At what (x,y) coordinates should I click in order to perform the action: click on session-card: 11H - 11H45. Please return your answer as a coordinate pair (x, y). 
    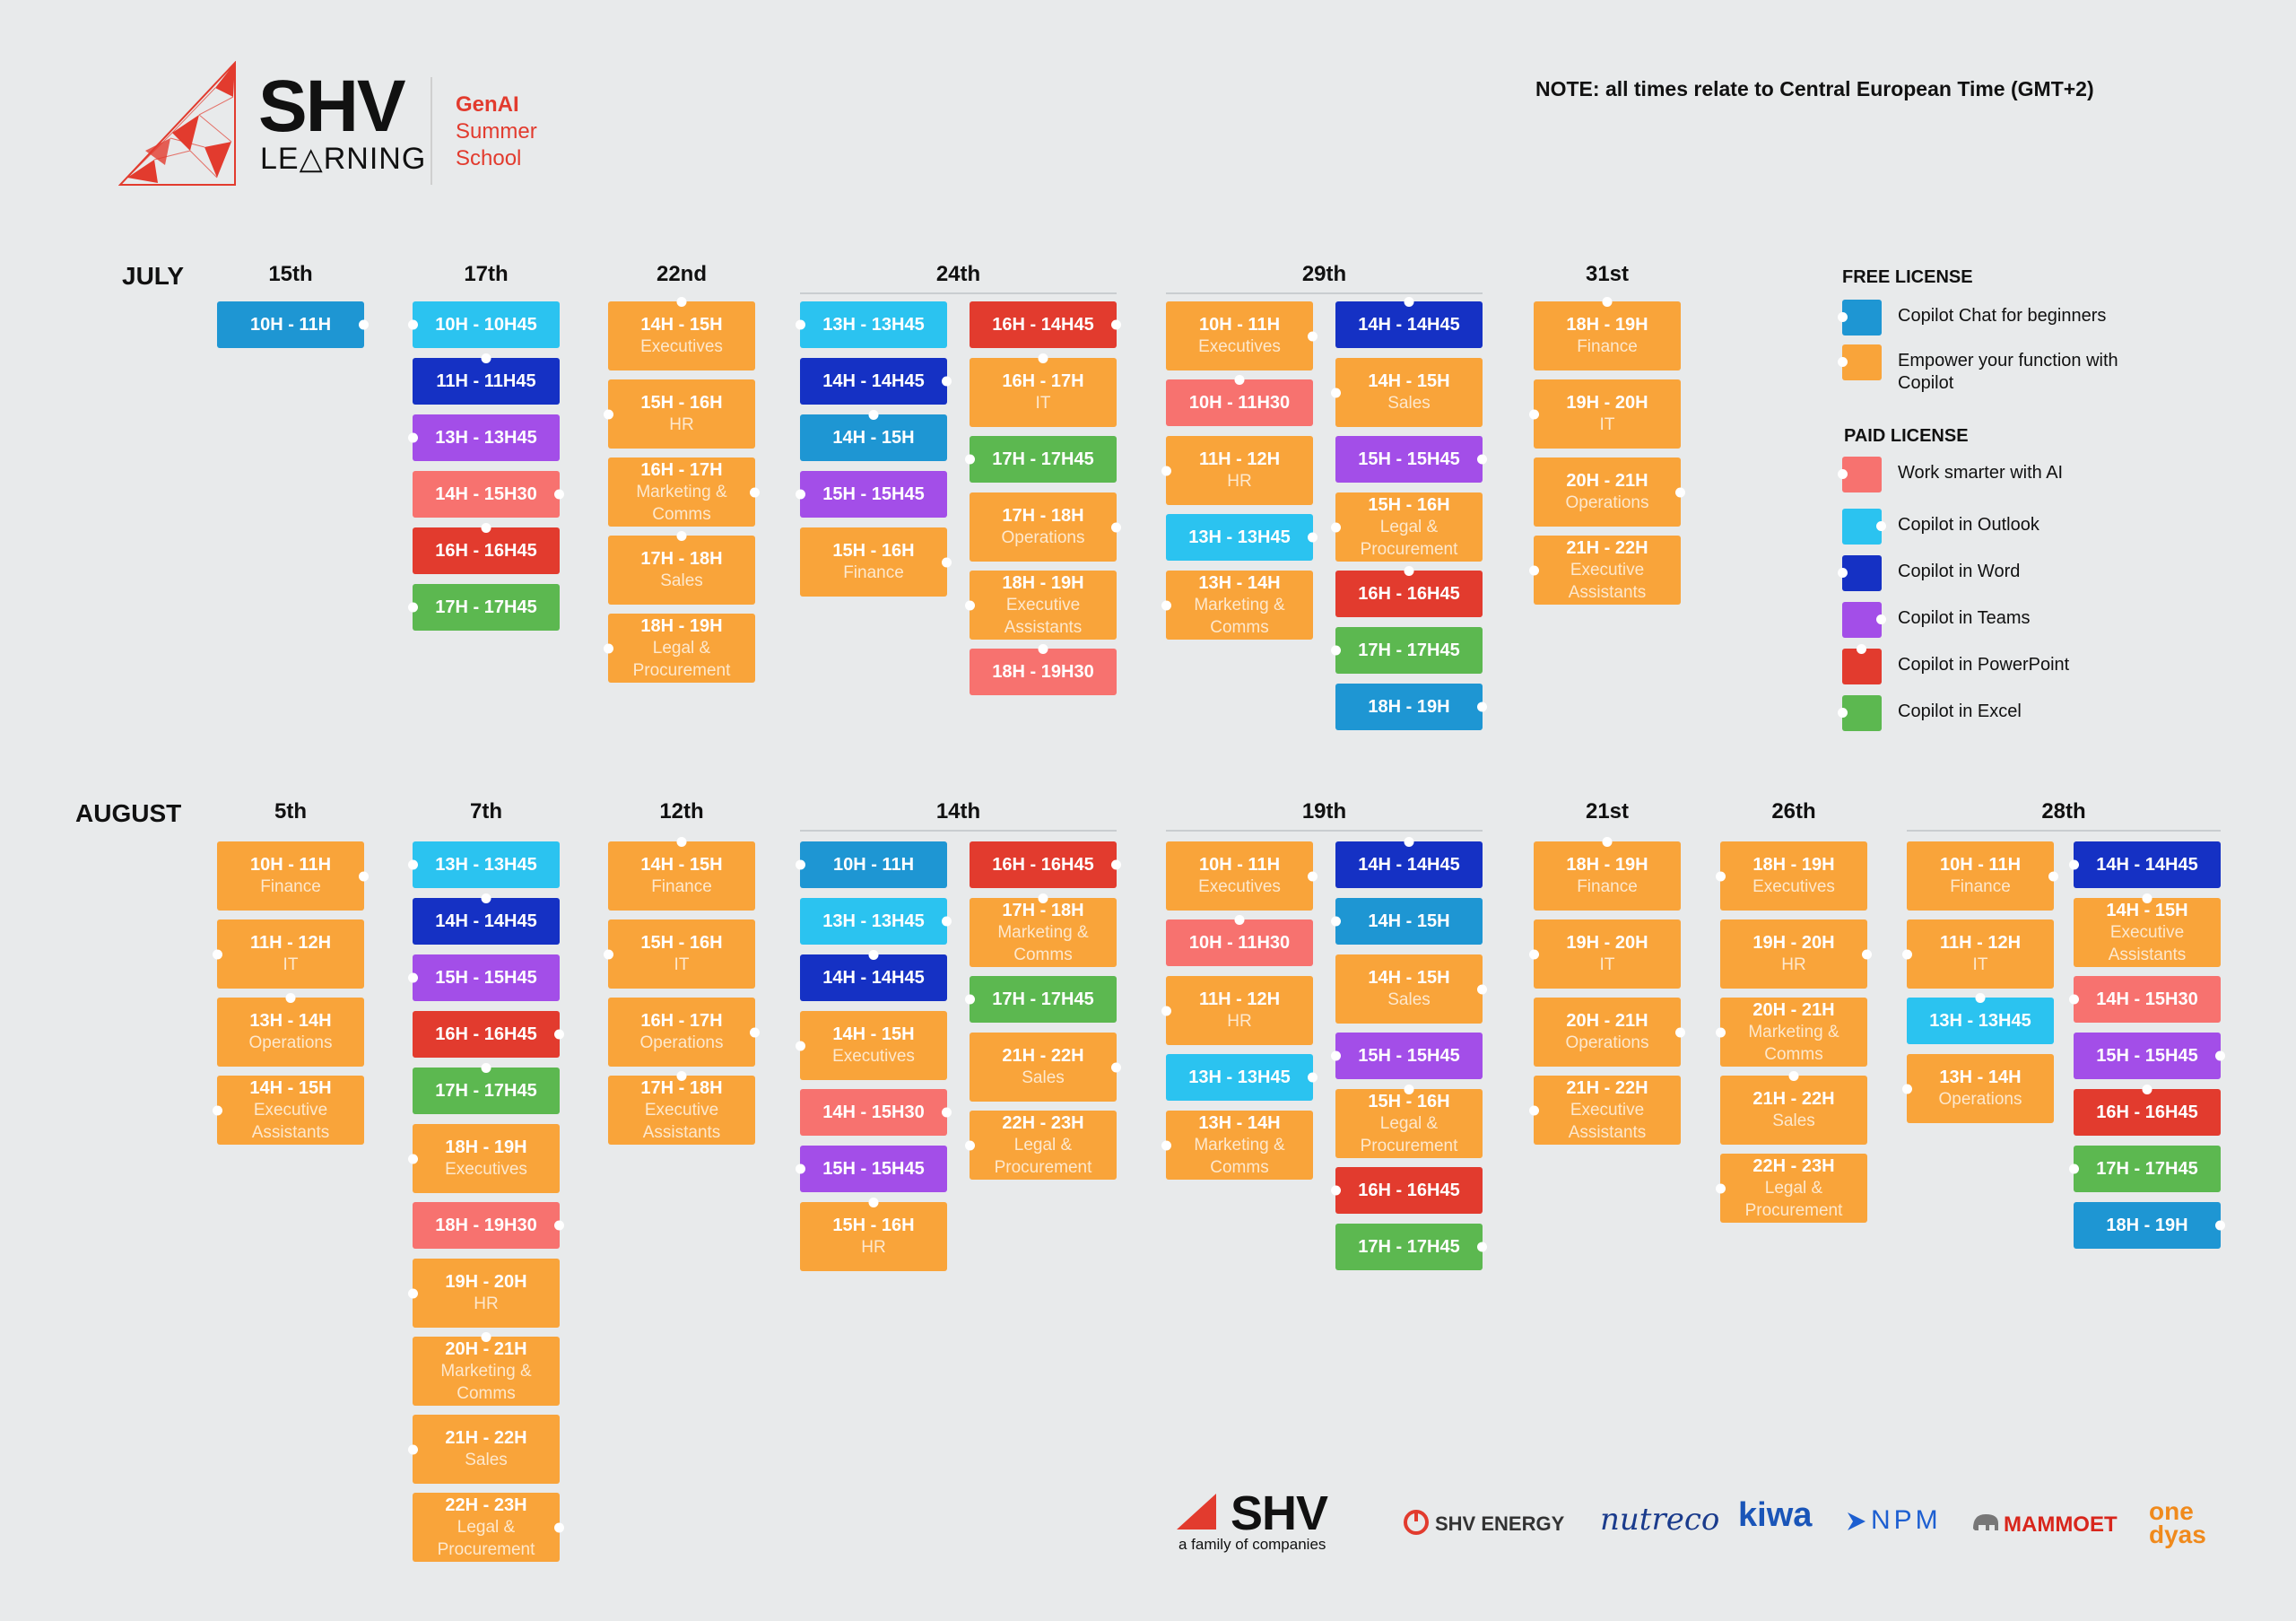
    Looking at the image, I should click on (486, 379).